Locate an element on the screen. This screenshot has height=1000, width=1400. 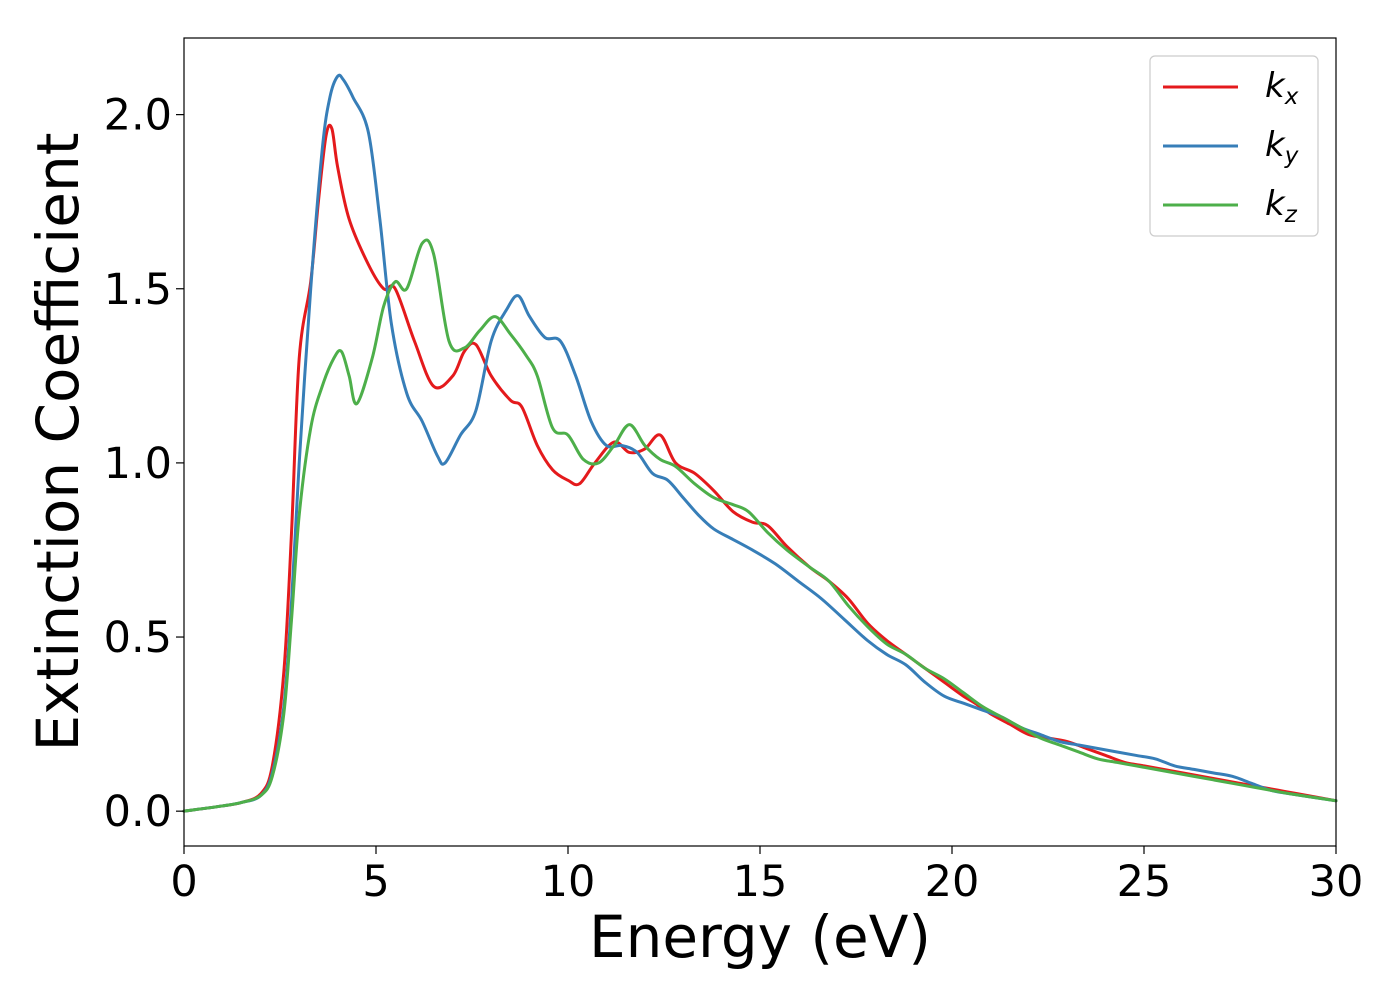
x-axis-label: Energy (eV) is located at coordinates (760, 937).